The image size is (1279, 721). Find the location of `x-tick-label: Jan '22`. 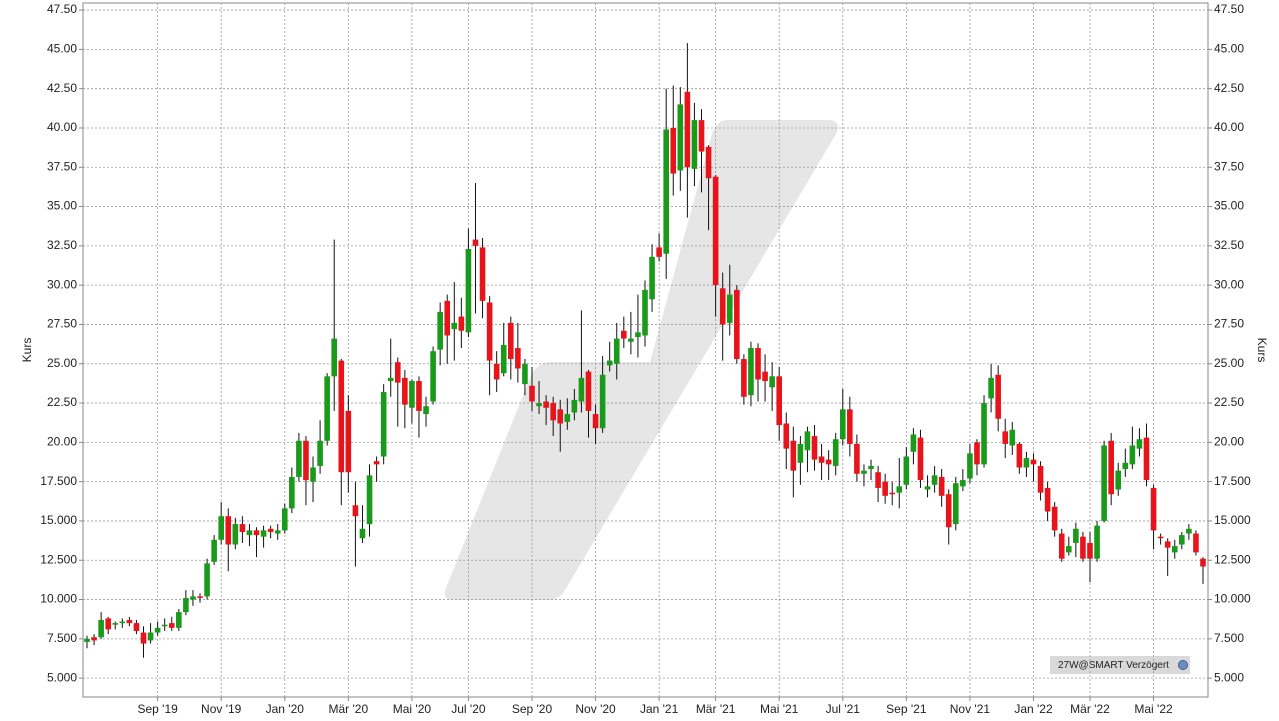

x-tick-label: Jan '22 is located at coordinates (1033, 709).